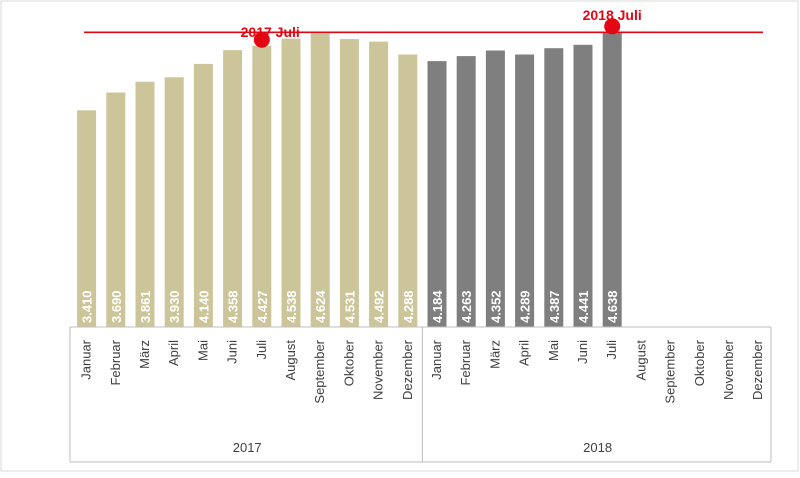 This screenshot has width=800, height=478. Describe the element at coordinates (583, 306) in the screenshot. I see `bar-value-label: 4.441` at that location.